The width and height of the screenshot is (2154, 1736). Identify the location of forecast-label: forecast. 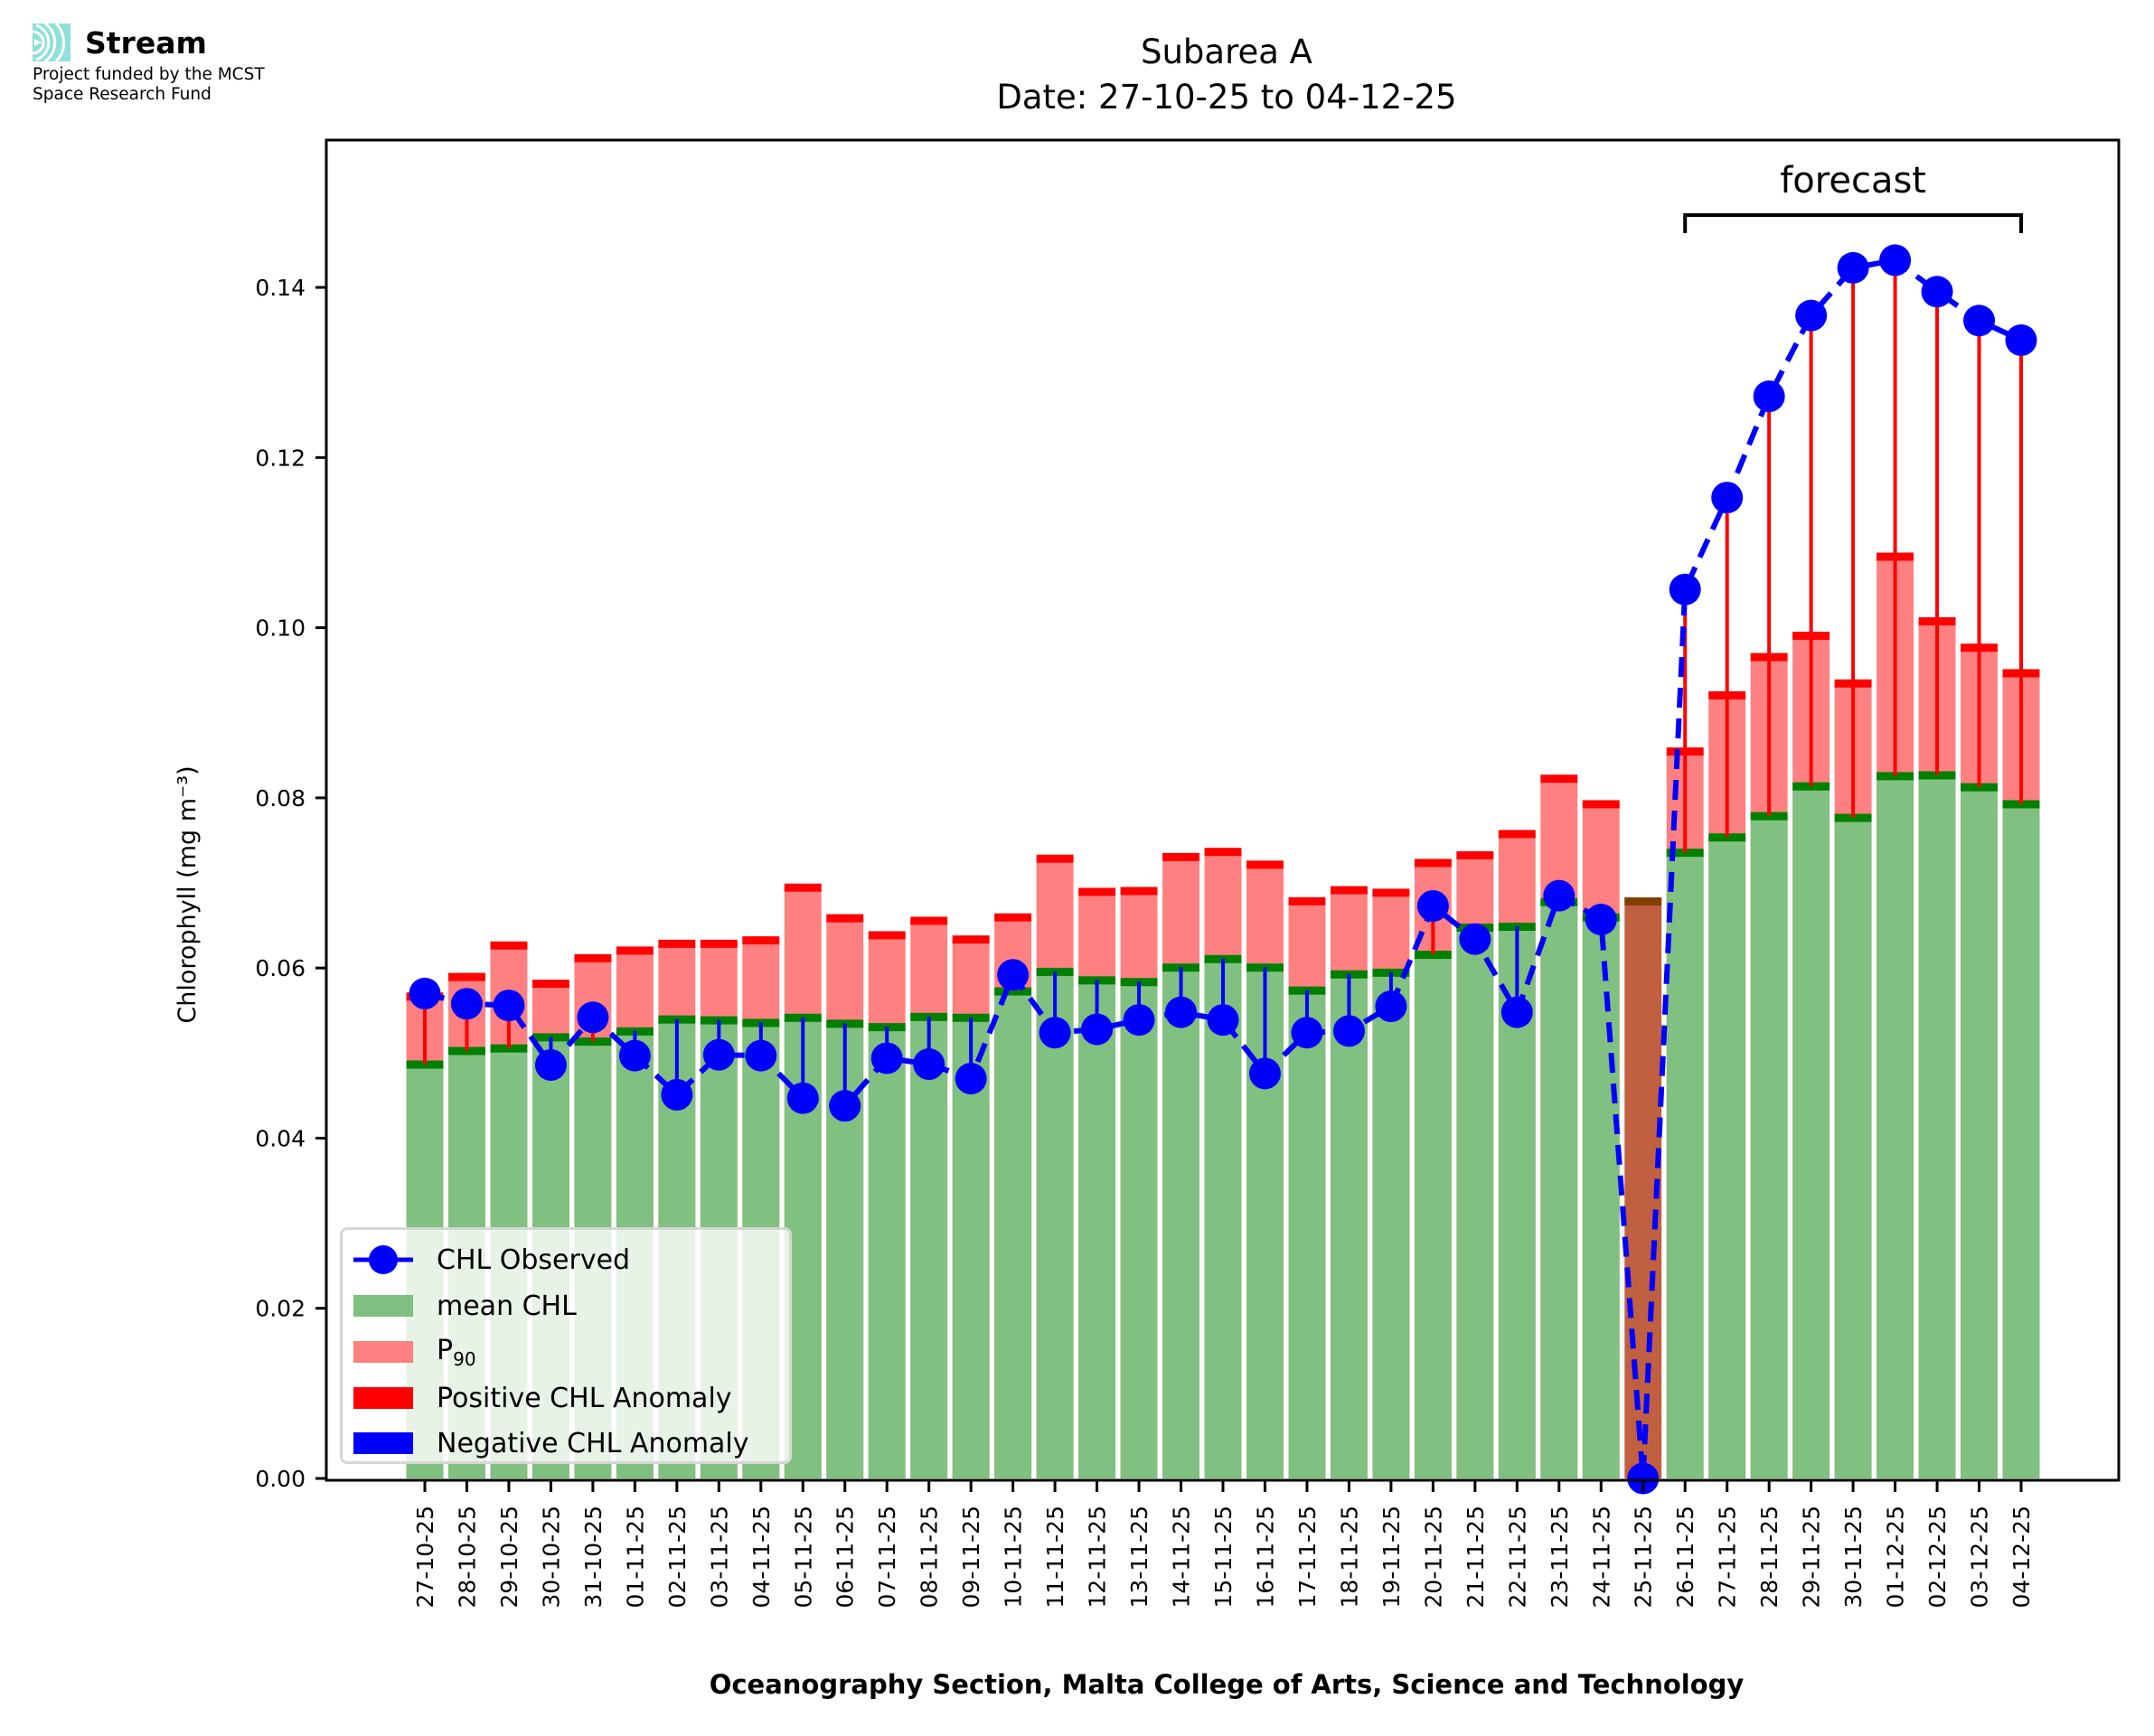
(1853, 181).